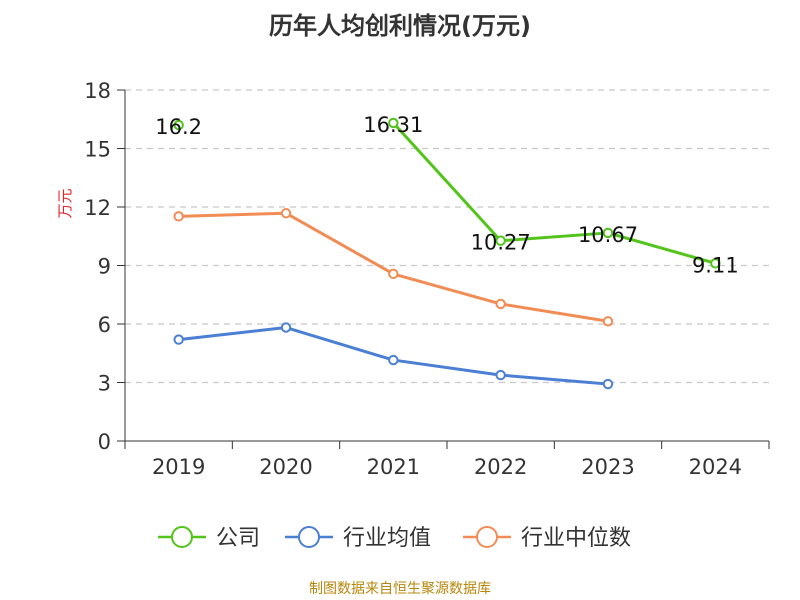 The image size is (800, 600). Describe the element at coordinates (178, 467) in the screenshot. I see `x-tick-label: 2019` at that location.